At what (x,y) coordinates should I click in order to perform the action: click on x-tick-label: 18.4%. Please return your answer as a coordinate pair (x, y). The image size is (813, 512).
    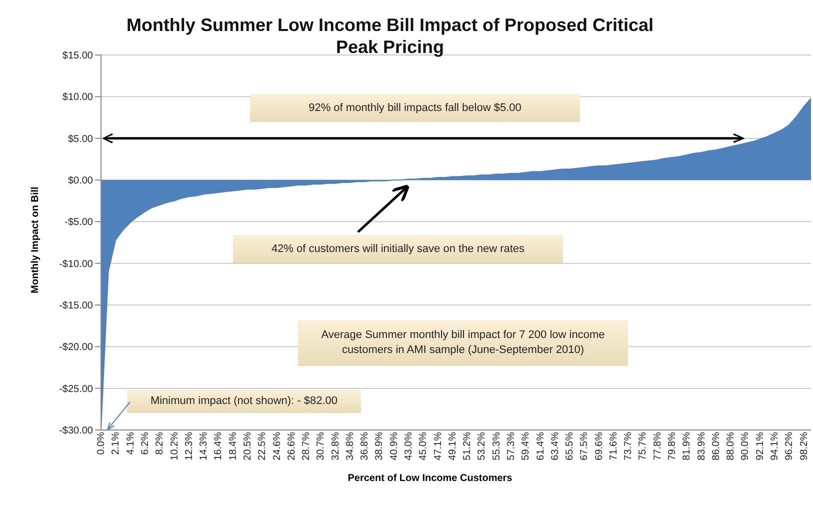
    Looking at the image, I should click on (233, 446).